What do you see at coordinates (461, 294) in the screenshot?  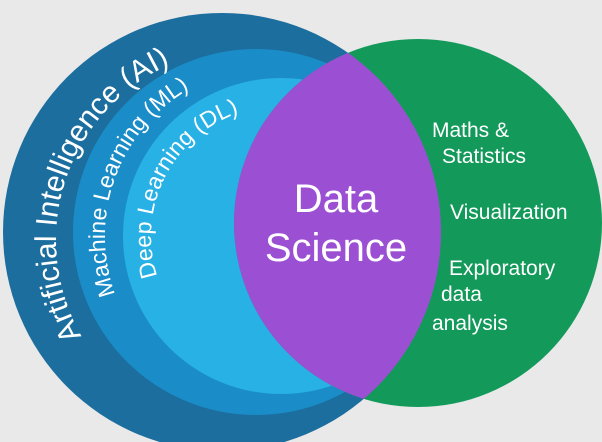 I see `right-item-3-line-2: data` at bounding box center [461, 294].